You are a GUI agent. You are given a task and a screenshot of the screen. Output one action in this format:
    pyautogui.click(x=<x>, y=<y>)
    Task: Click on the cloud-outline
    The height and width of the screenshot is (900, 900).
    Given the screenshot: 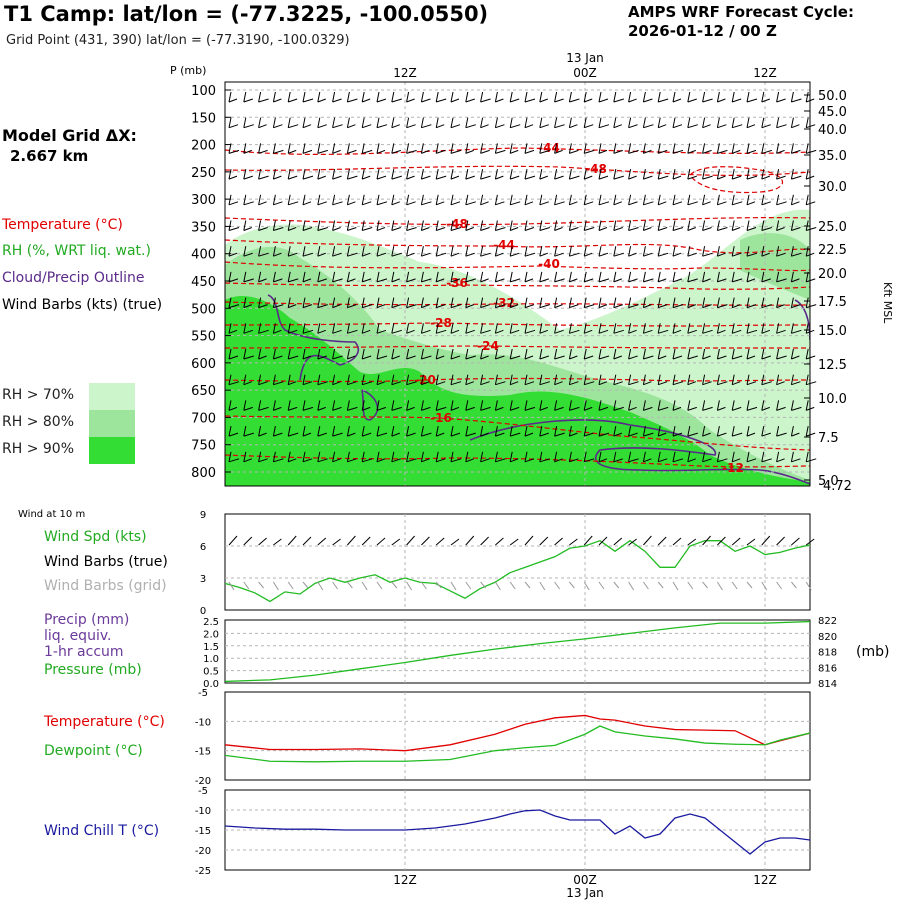 What is the action you would take?
    pyautogui.click(x=538, y=389)
    